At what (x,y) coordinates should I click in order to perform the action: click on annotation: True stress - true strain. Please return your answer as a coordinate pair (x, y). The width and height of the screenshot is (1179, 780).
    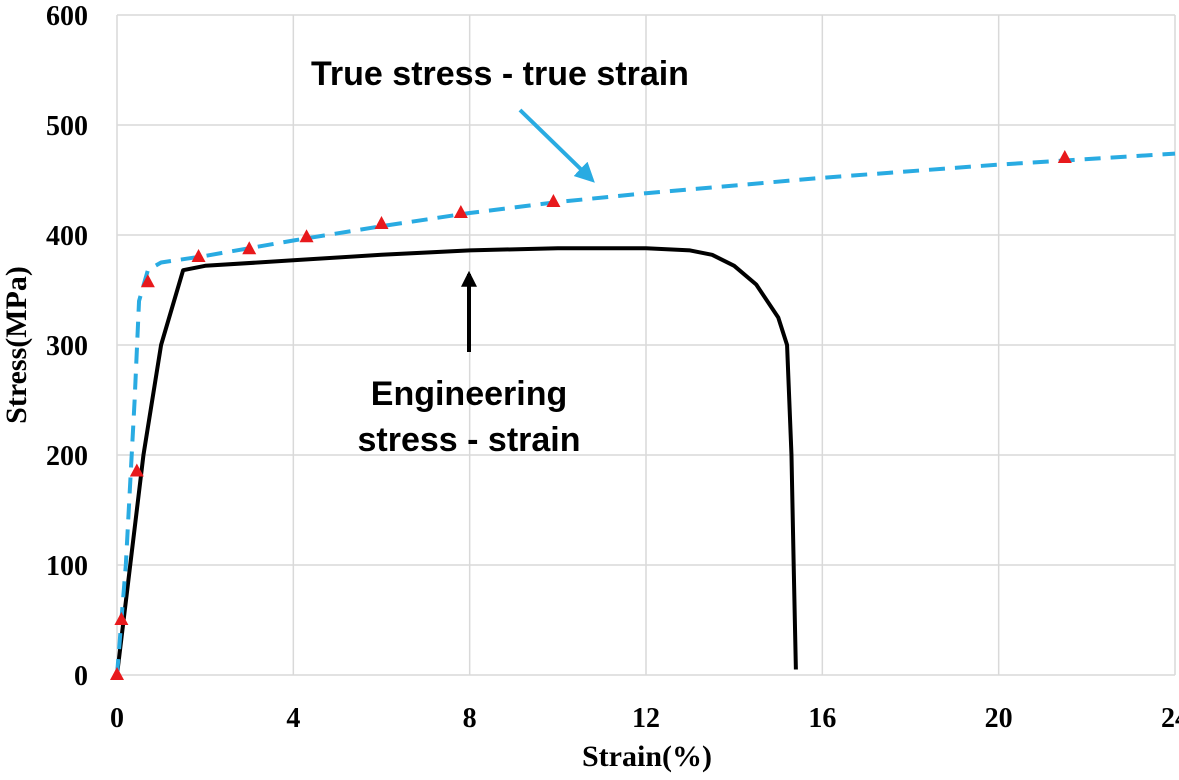
    Looking at the image, I should click on (500, 74).